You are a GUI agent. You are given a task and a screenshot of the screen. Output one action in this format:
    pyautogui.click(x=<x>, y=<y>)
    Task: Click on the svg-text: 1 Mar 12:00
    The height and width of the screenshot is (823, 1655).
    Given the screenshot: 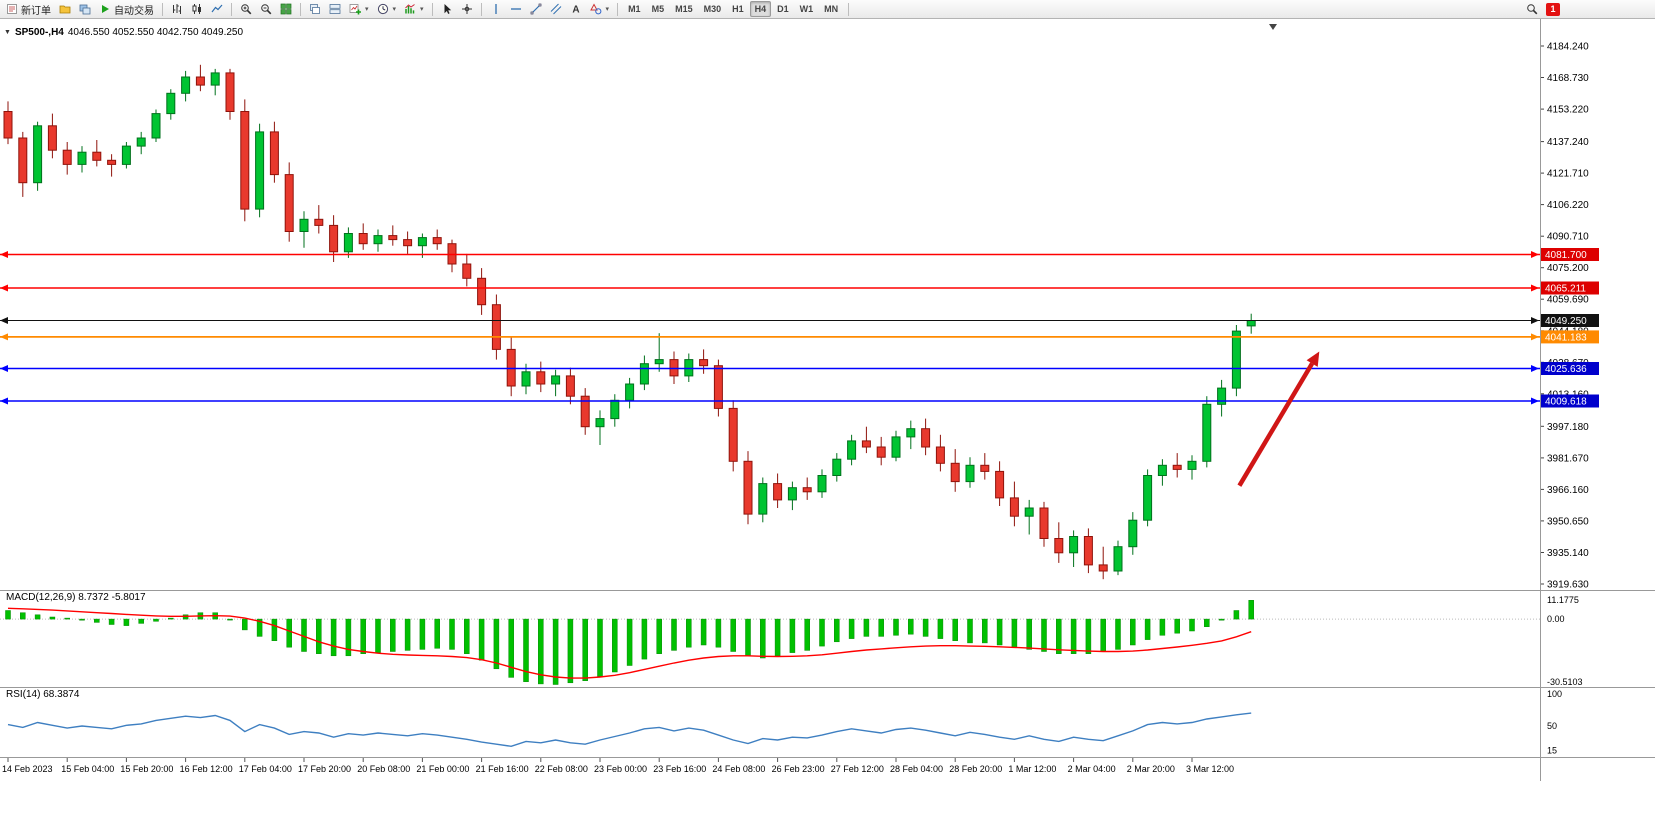 What is the action you would take?
    pyautogui.click(x=1032, y=769)
    